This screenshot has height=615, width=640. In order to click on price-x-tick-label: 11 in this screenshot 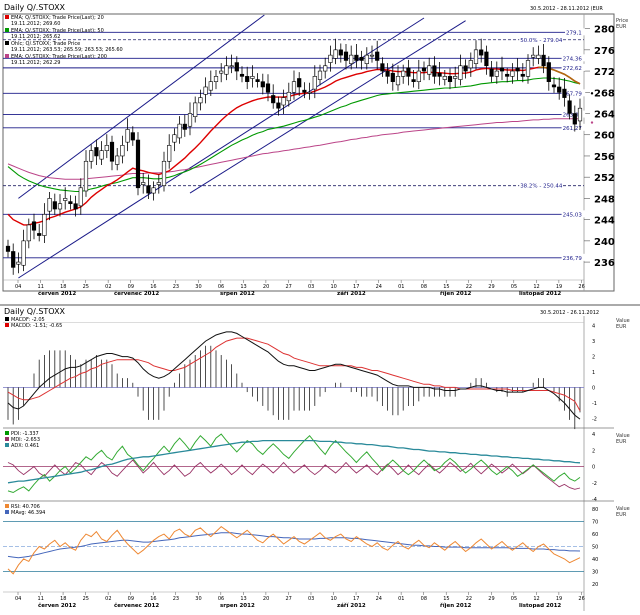, I will do `click(41, 287)`.